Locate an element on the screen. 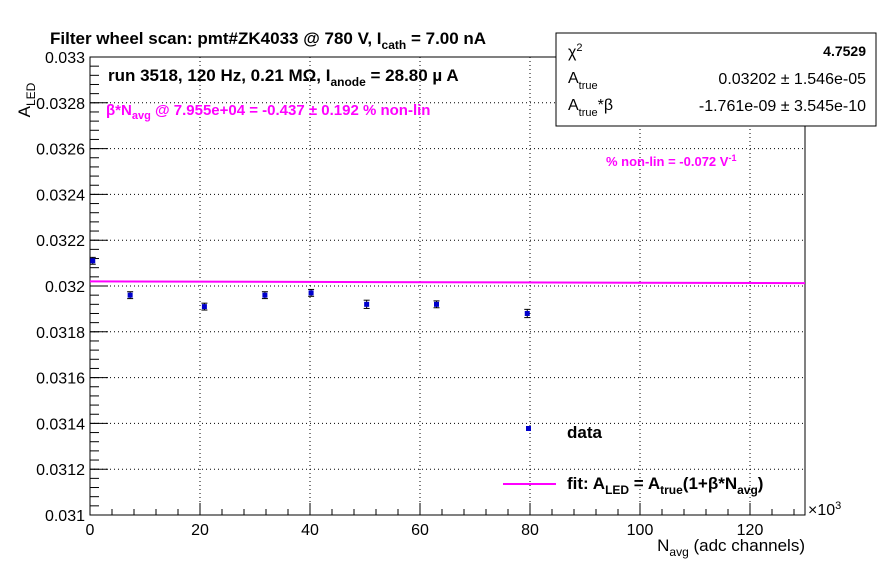 This screenshot has height=572, width=896. stats-atrueb-label-text: A is located at coordinates (573, 105).